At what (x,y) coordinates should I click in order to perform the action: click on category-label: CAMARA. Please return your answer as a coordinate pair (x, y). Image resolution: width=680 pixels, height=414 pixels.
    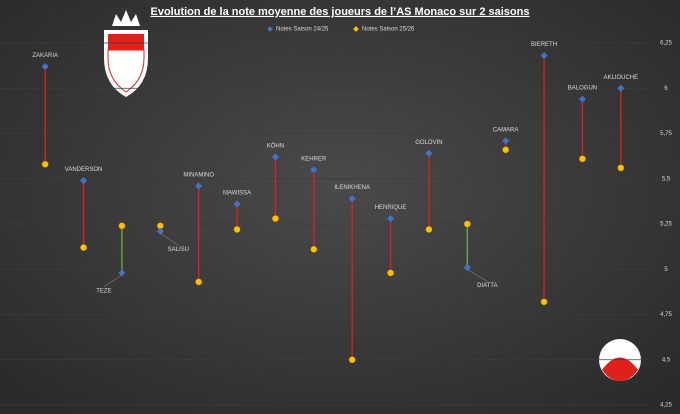
    Looking at the image, I should click on (506, 130).